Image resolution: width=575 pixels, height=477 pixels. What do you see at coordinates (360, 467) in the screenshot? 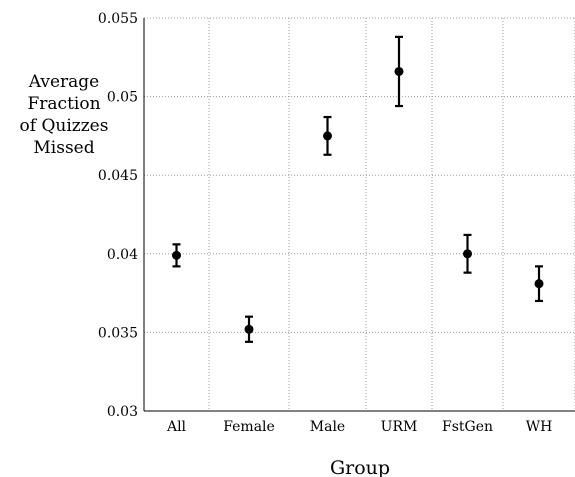
I see `x-axis-label: Group` at bounding box center [360, 467].